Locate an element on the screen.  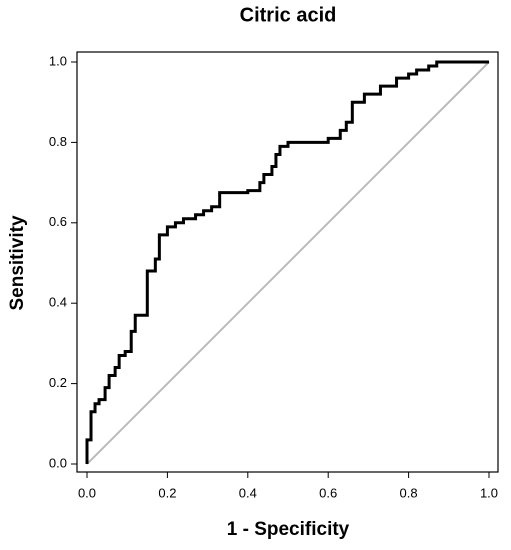
x-tick-label: 0.2 is located at coordinates (167, 492).